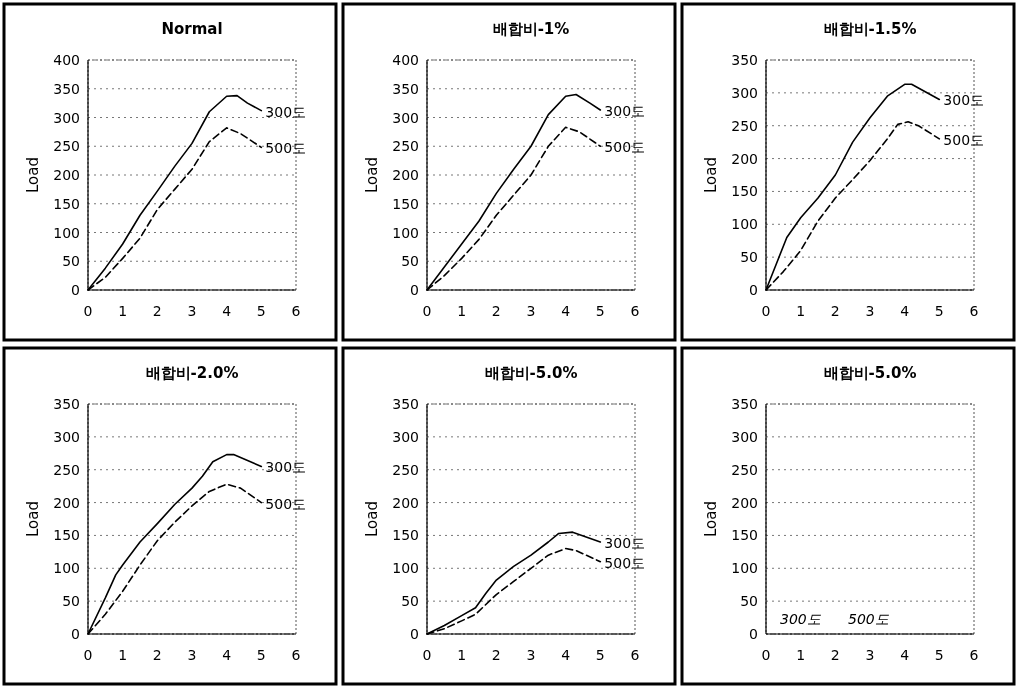 The height and width of the screenshot is (689, 1018). Describe the element at coordinates (868, 619) in the screenshot. I see `annotation: 500도` at that location.